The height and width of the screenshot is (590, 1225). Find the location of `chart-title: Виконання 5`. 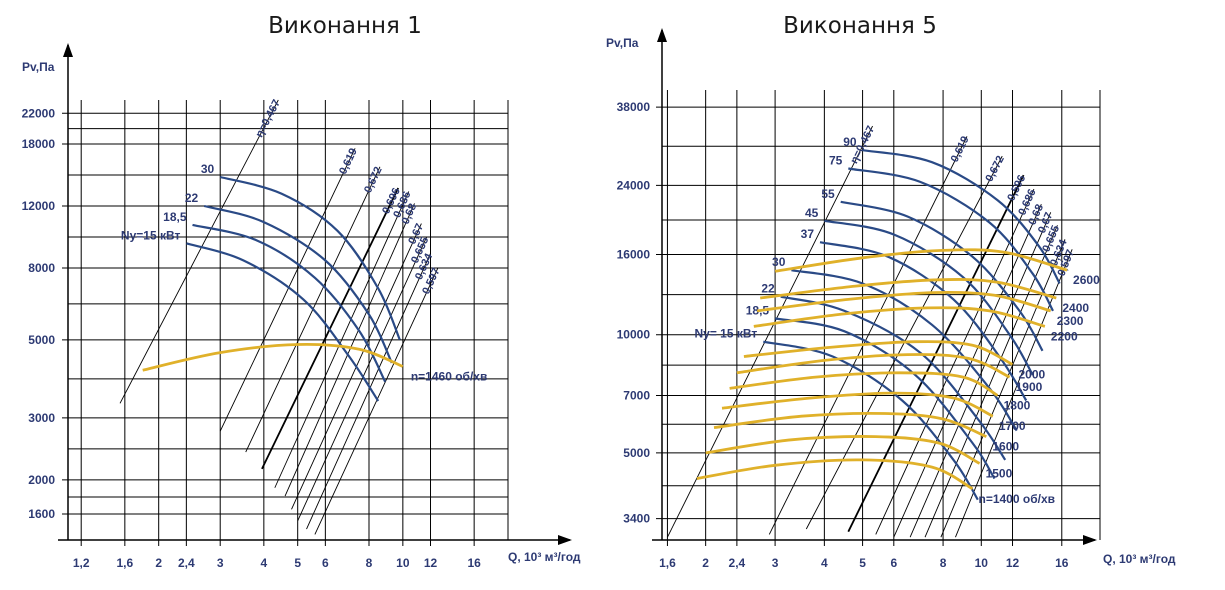

chart-title: Виконання 5 is located at coordinates (860, 26).